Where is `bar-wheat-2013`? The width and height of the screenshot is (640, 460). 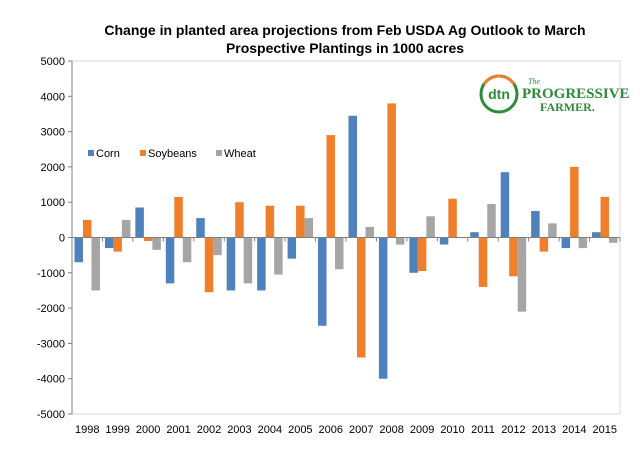 bar-wheat-2013 is located at coordinates (552, 230).